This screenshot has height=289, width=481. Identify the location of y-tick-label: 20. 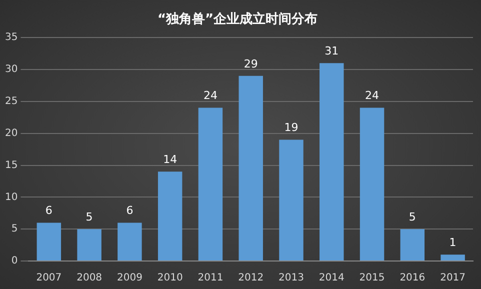
(11, 133).